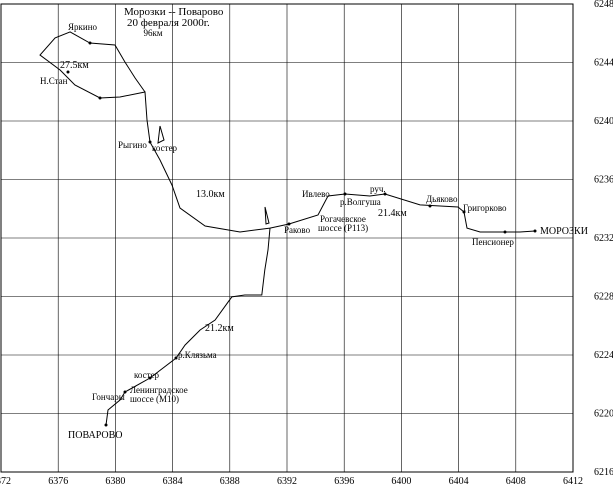 Image resolution: width=613 pixels, height=486 pixels. What do you see at coordinates (173, 481) in the screenshot?
I see `x-tick-label: 6384` at bounding box center [173, 481].